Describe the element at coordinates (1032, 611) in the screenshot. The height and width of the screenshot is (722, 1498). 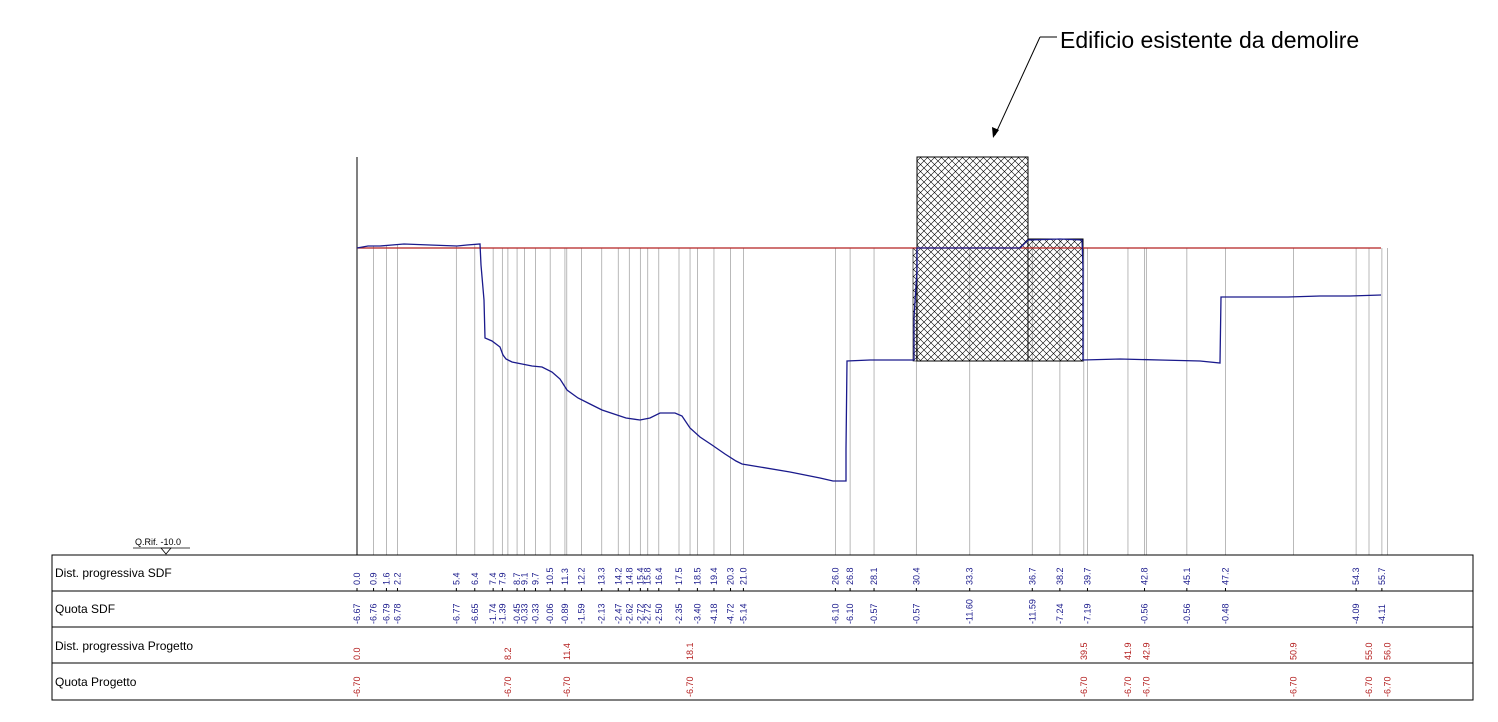
I see `sdf-quota-label: -11.59` at that location.